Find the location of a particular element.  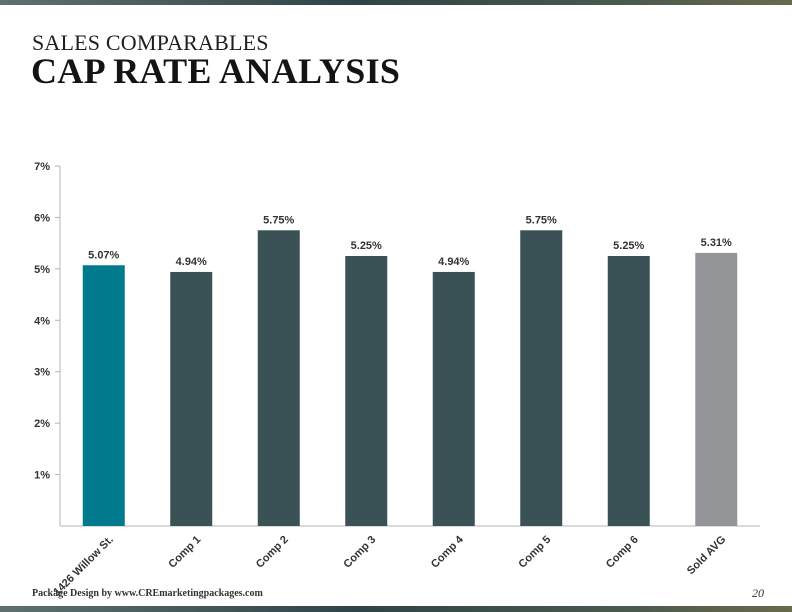

x-category-label: Comp 3 is located at coordinates (359, 552).